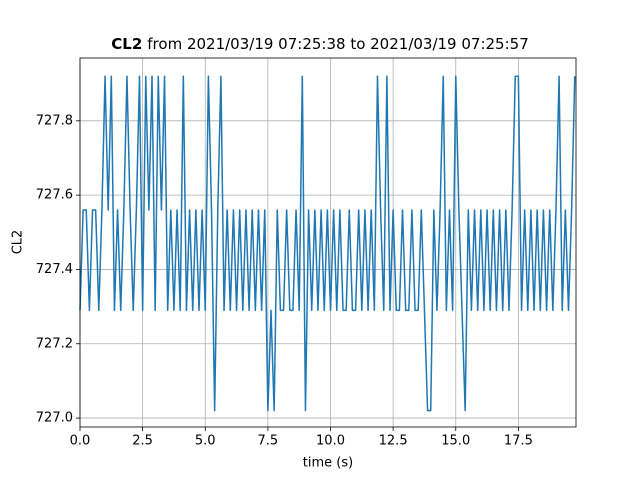  What do you see at coordinates (54, 269) in the screenshot?
I see `y-tick-label: 727.4` at bounding box center [54, 269].